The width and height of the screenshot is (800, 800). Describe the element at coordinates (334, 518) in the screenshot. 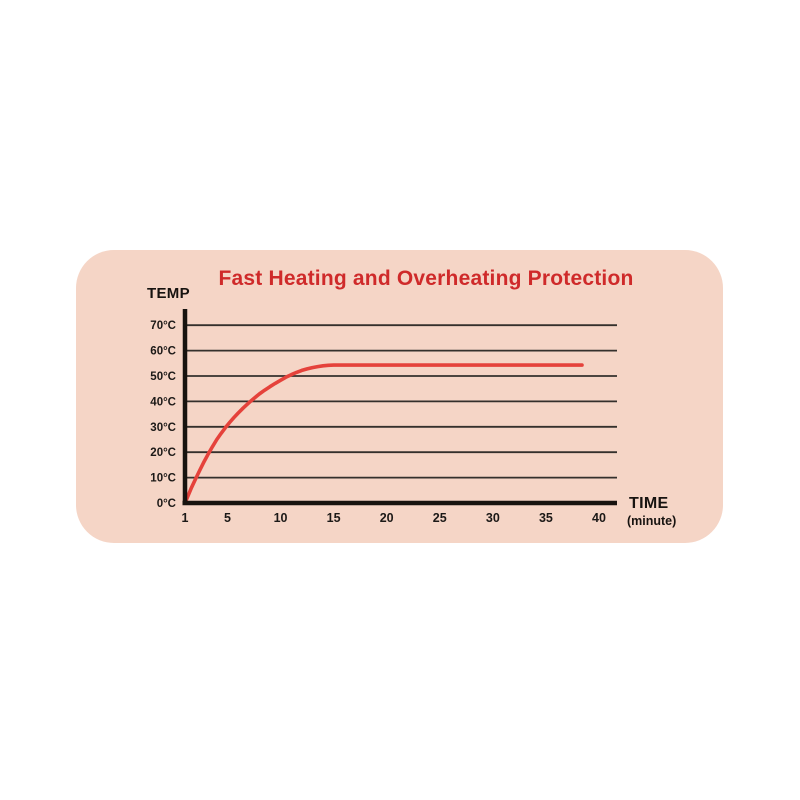

I see `x-tick-label: 15` at that location.